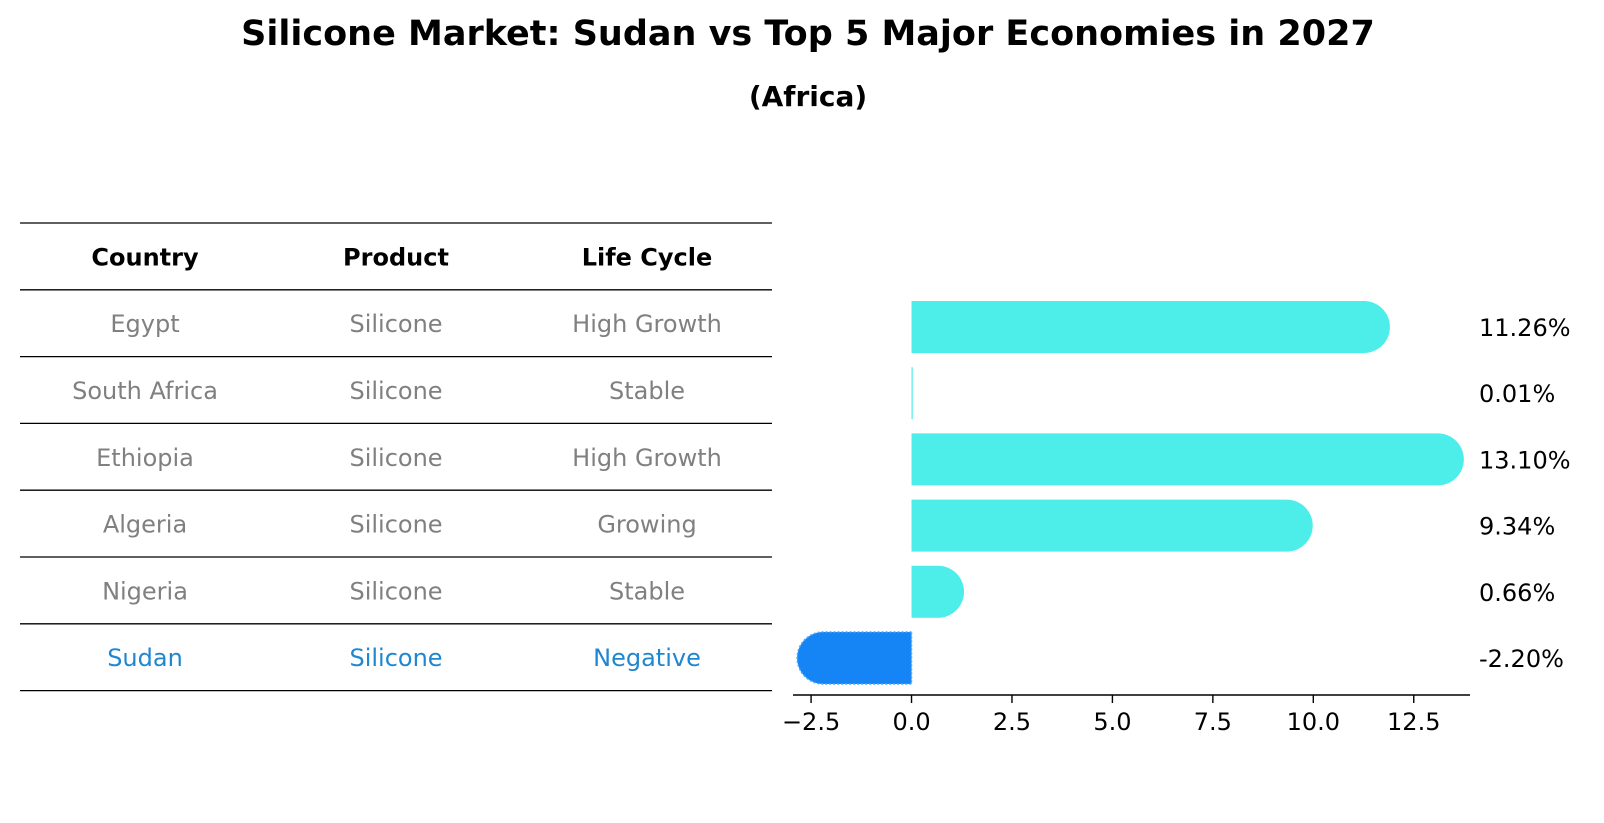 The image size is (1604, 823). What do you see at coordinates (854, 658) in the screenshot?
I see `bar-sudan` at bounding box center [854, 658].